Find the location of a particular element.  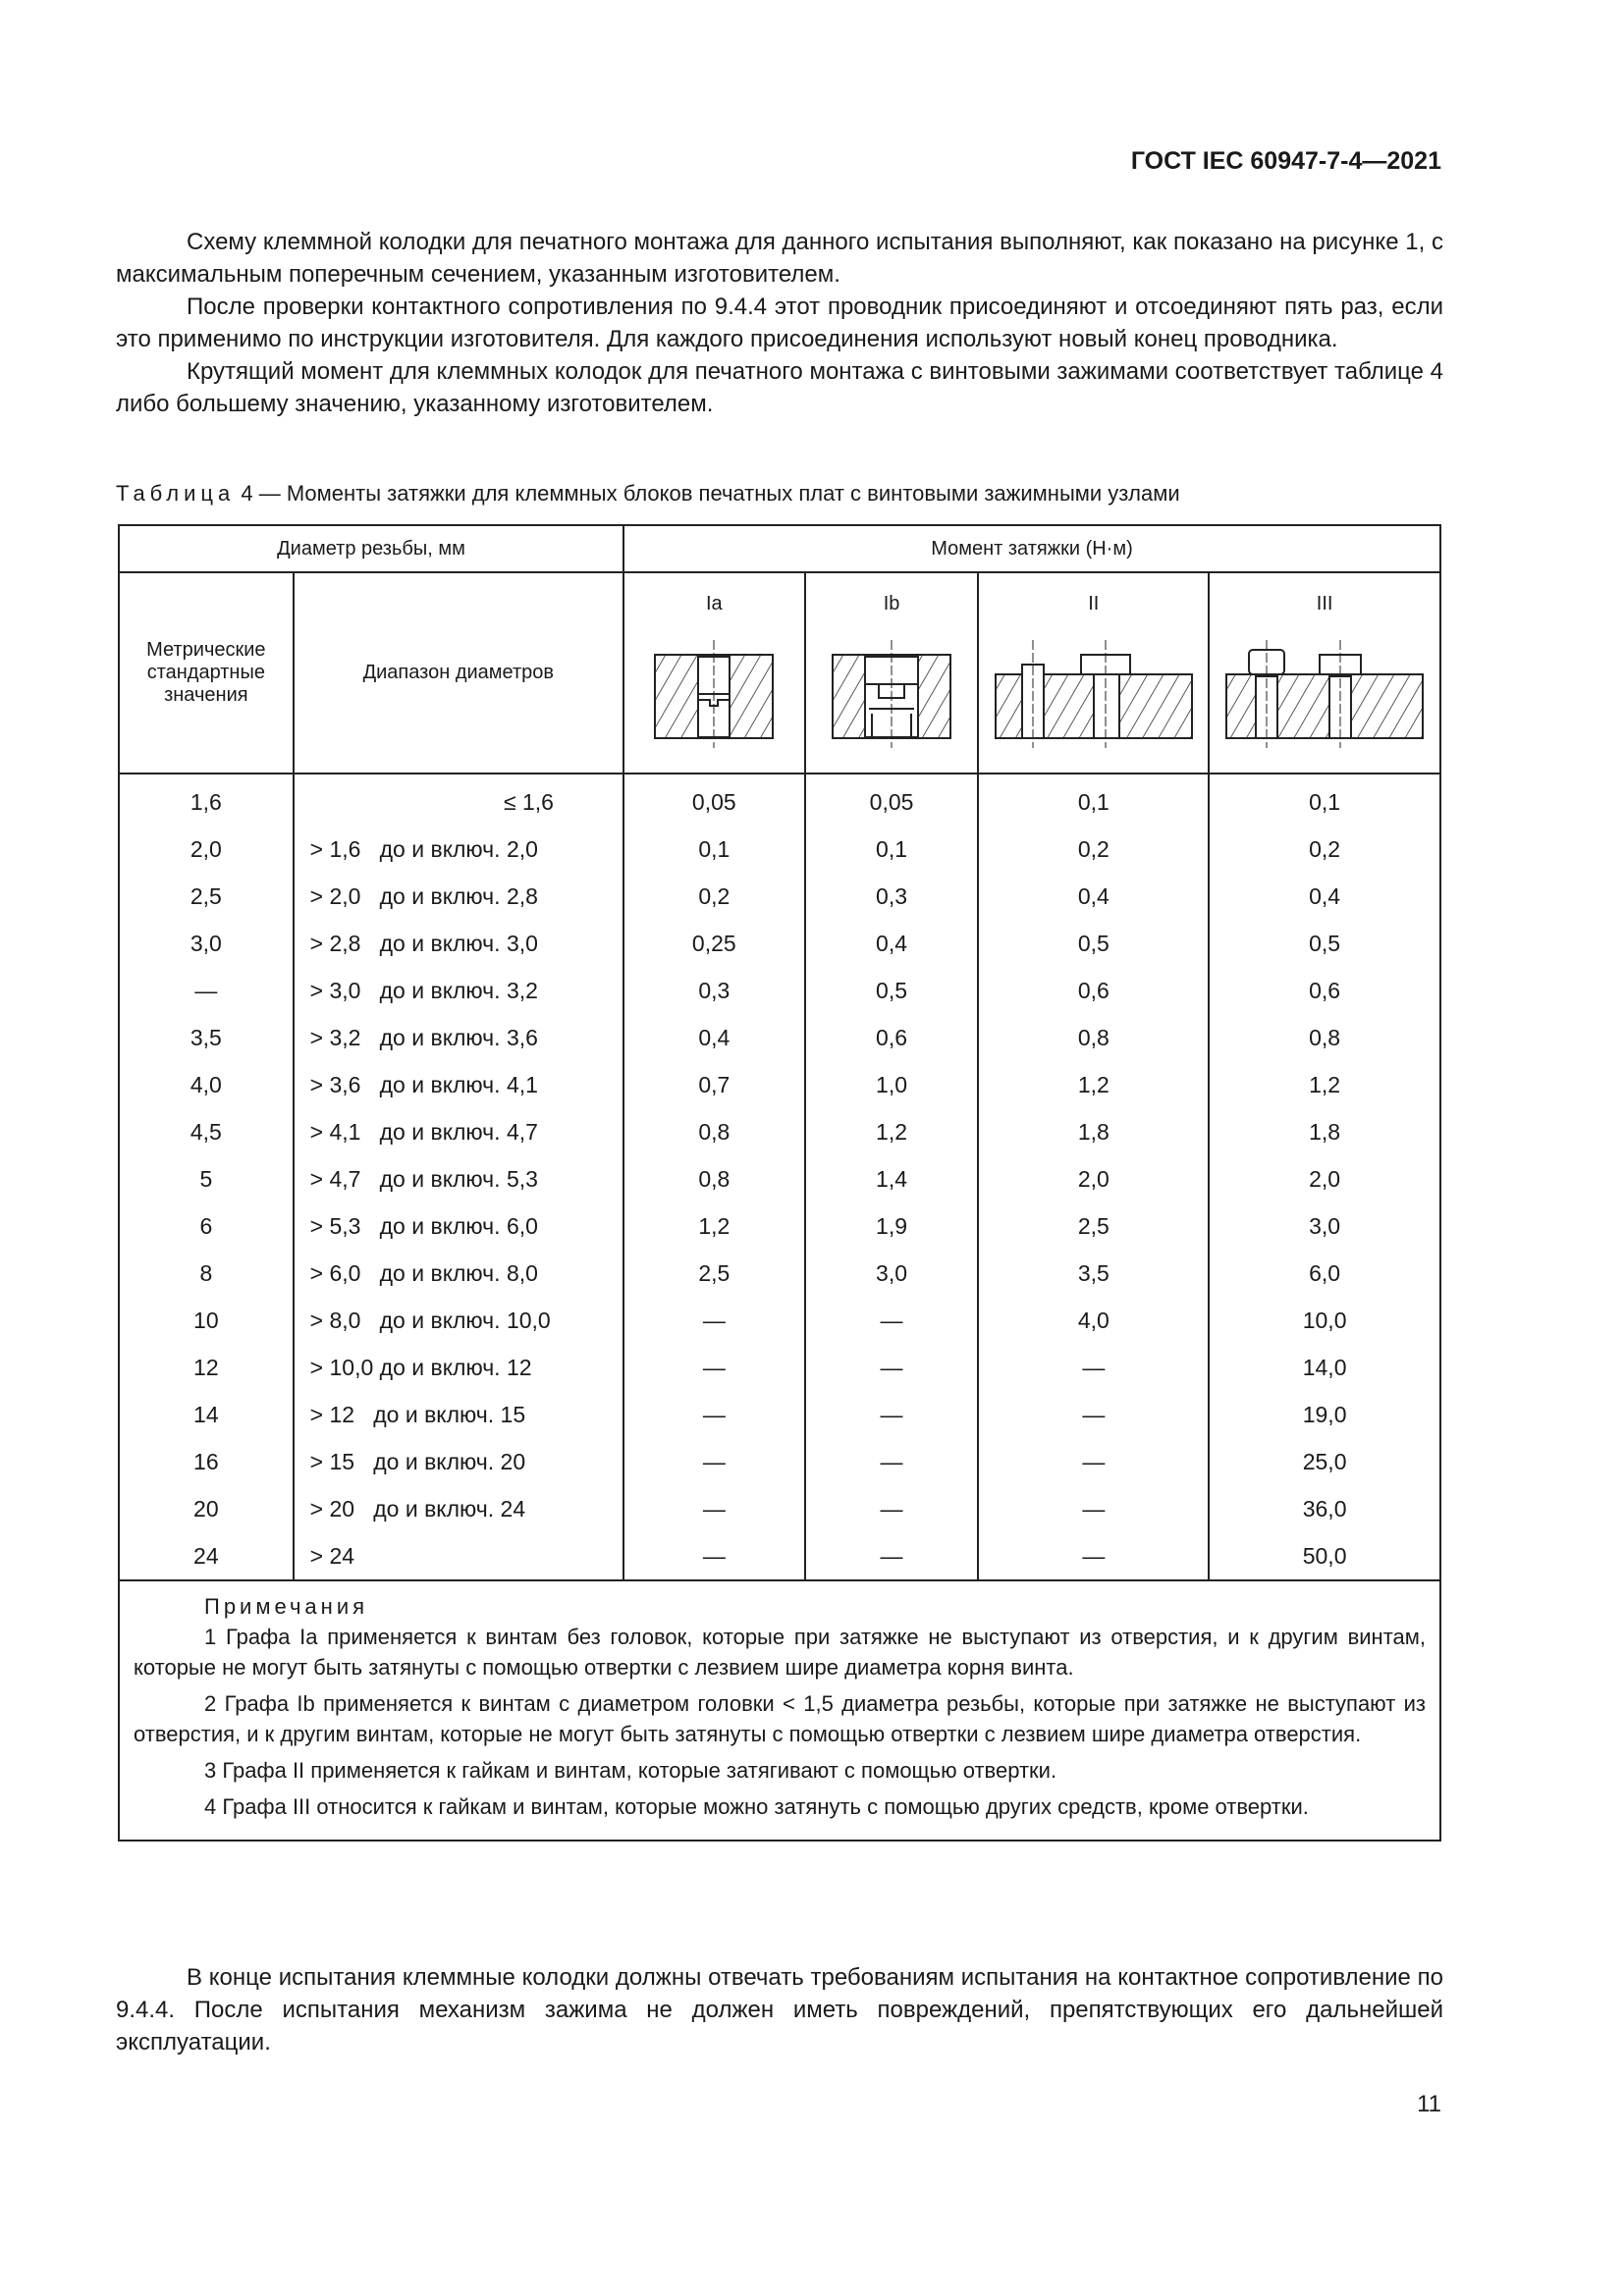

header-metric: Метрические стандартные значения is located at coordinates (206, 672).